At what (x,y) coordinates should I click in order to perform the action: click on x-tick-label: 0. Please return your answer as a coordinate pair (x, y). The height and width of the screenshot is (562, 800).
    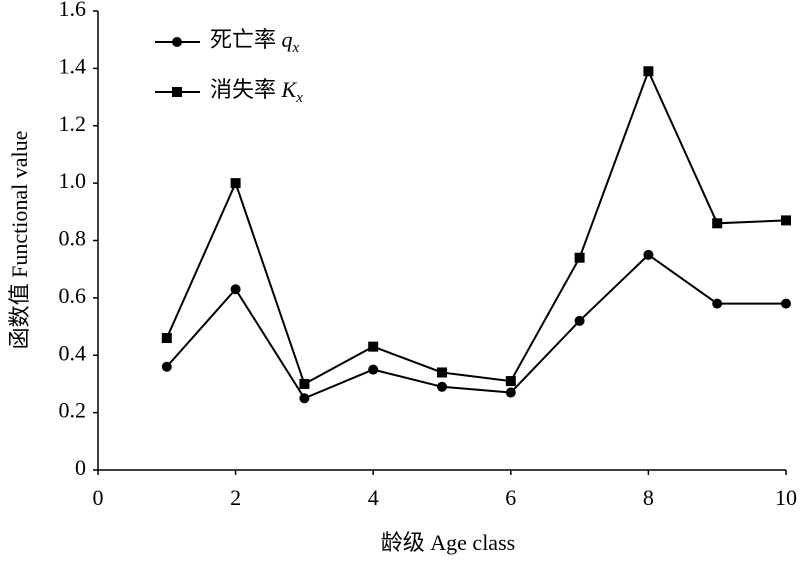
    Looking at the image, I should click on (98, 497).